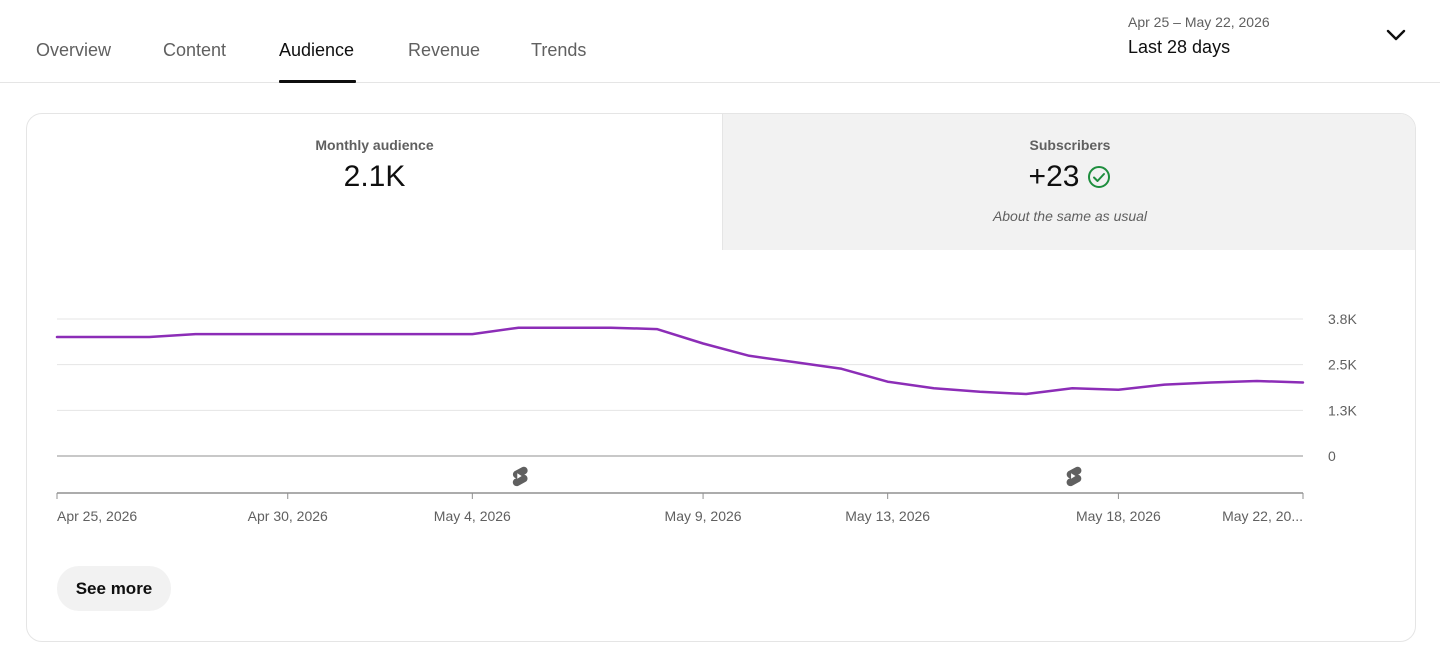  I want to click on y-tick-label: 3.8K, so click(1342, 319).